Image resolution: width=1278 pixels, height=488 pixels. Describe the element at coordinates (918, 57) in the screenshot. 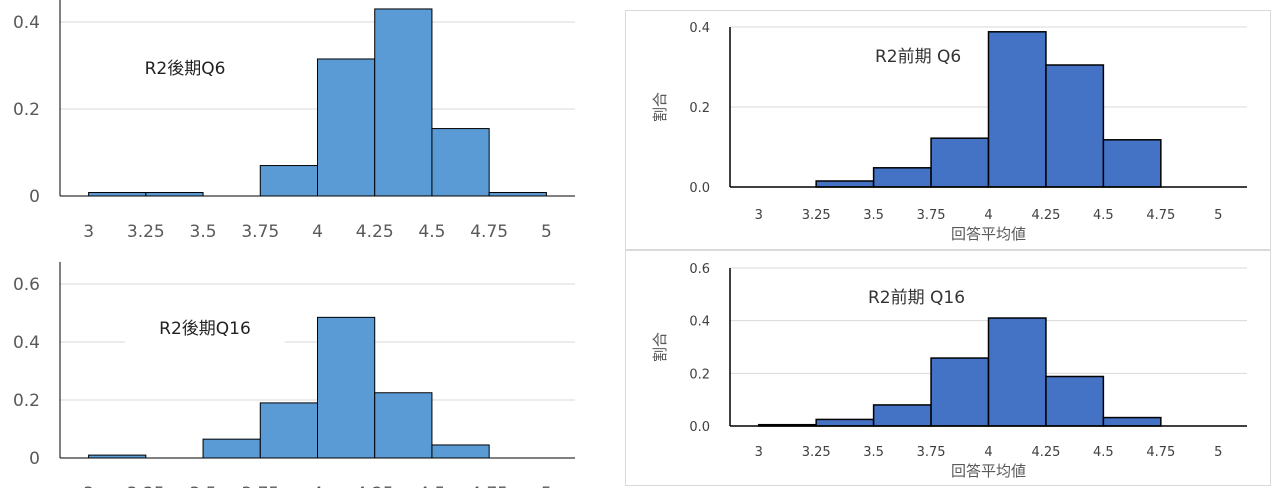

I see `chart-title: R2前期 Q6` at that location.